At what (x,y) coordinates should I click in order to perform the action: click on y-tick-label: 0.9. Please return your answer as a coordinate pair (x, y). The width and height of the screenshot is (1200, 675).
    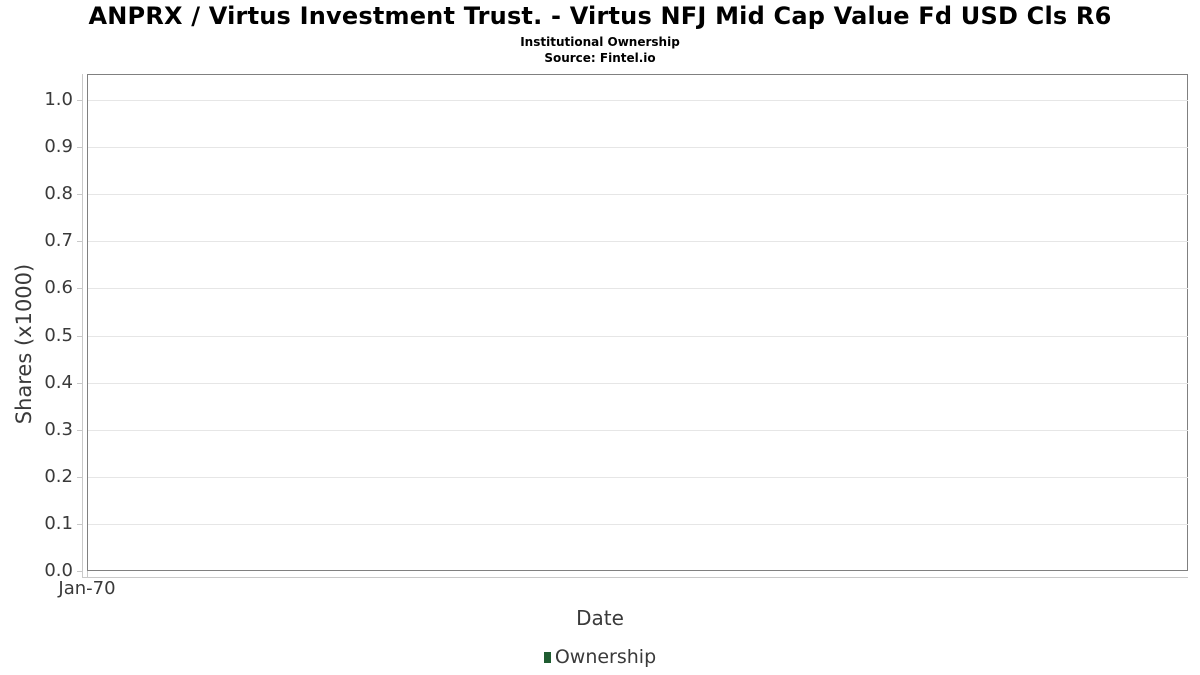
    Looking at the image, I should click on (58, 146).